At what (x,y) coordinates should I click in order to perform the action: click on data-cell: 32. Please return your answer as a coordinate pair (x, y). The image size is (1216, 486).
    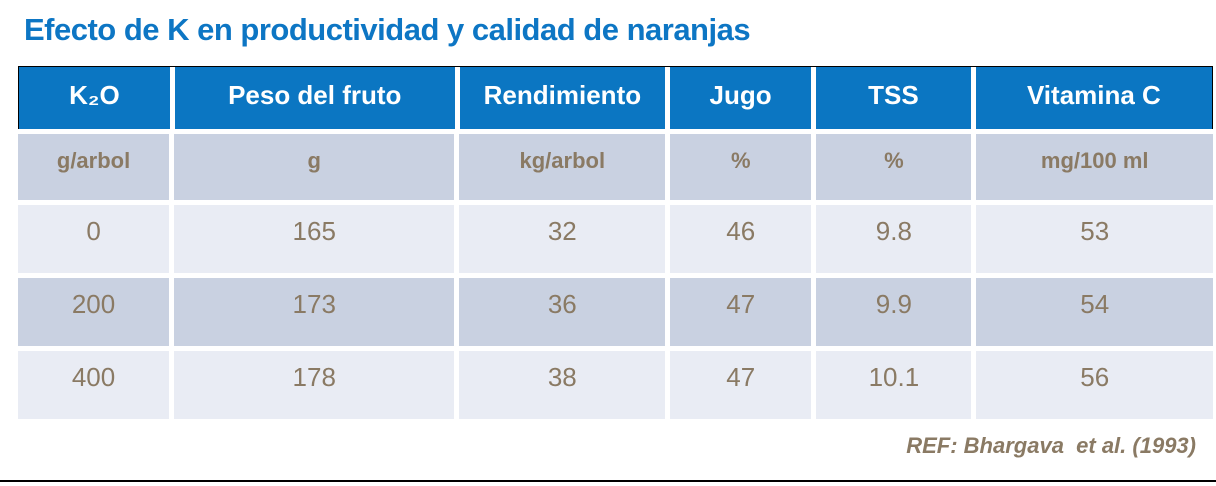
    Looking at the image, I should click on (562, 239).